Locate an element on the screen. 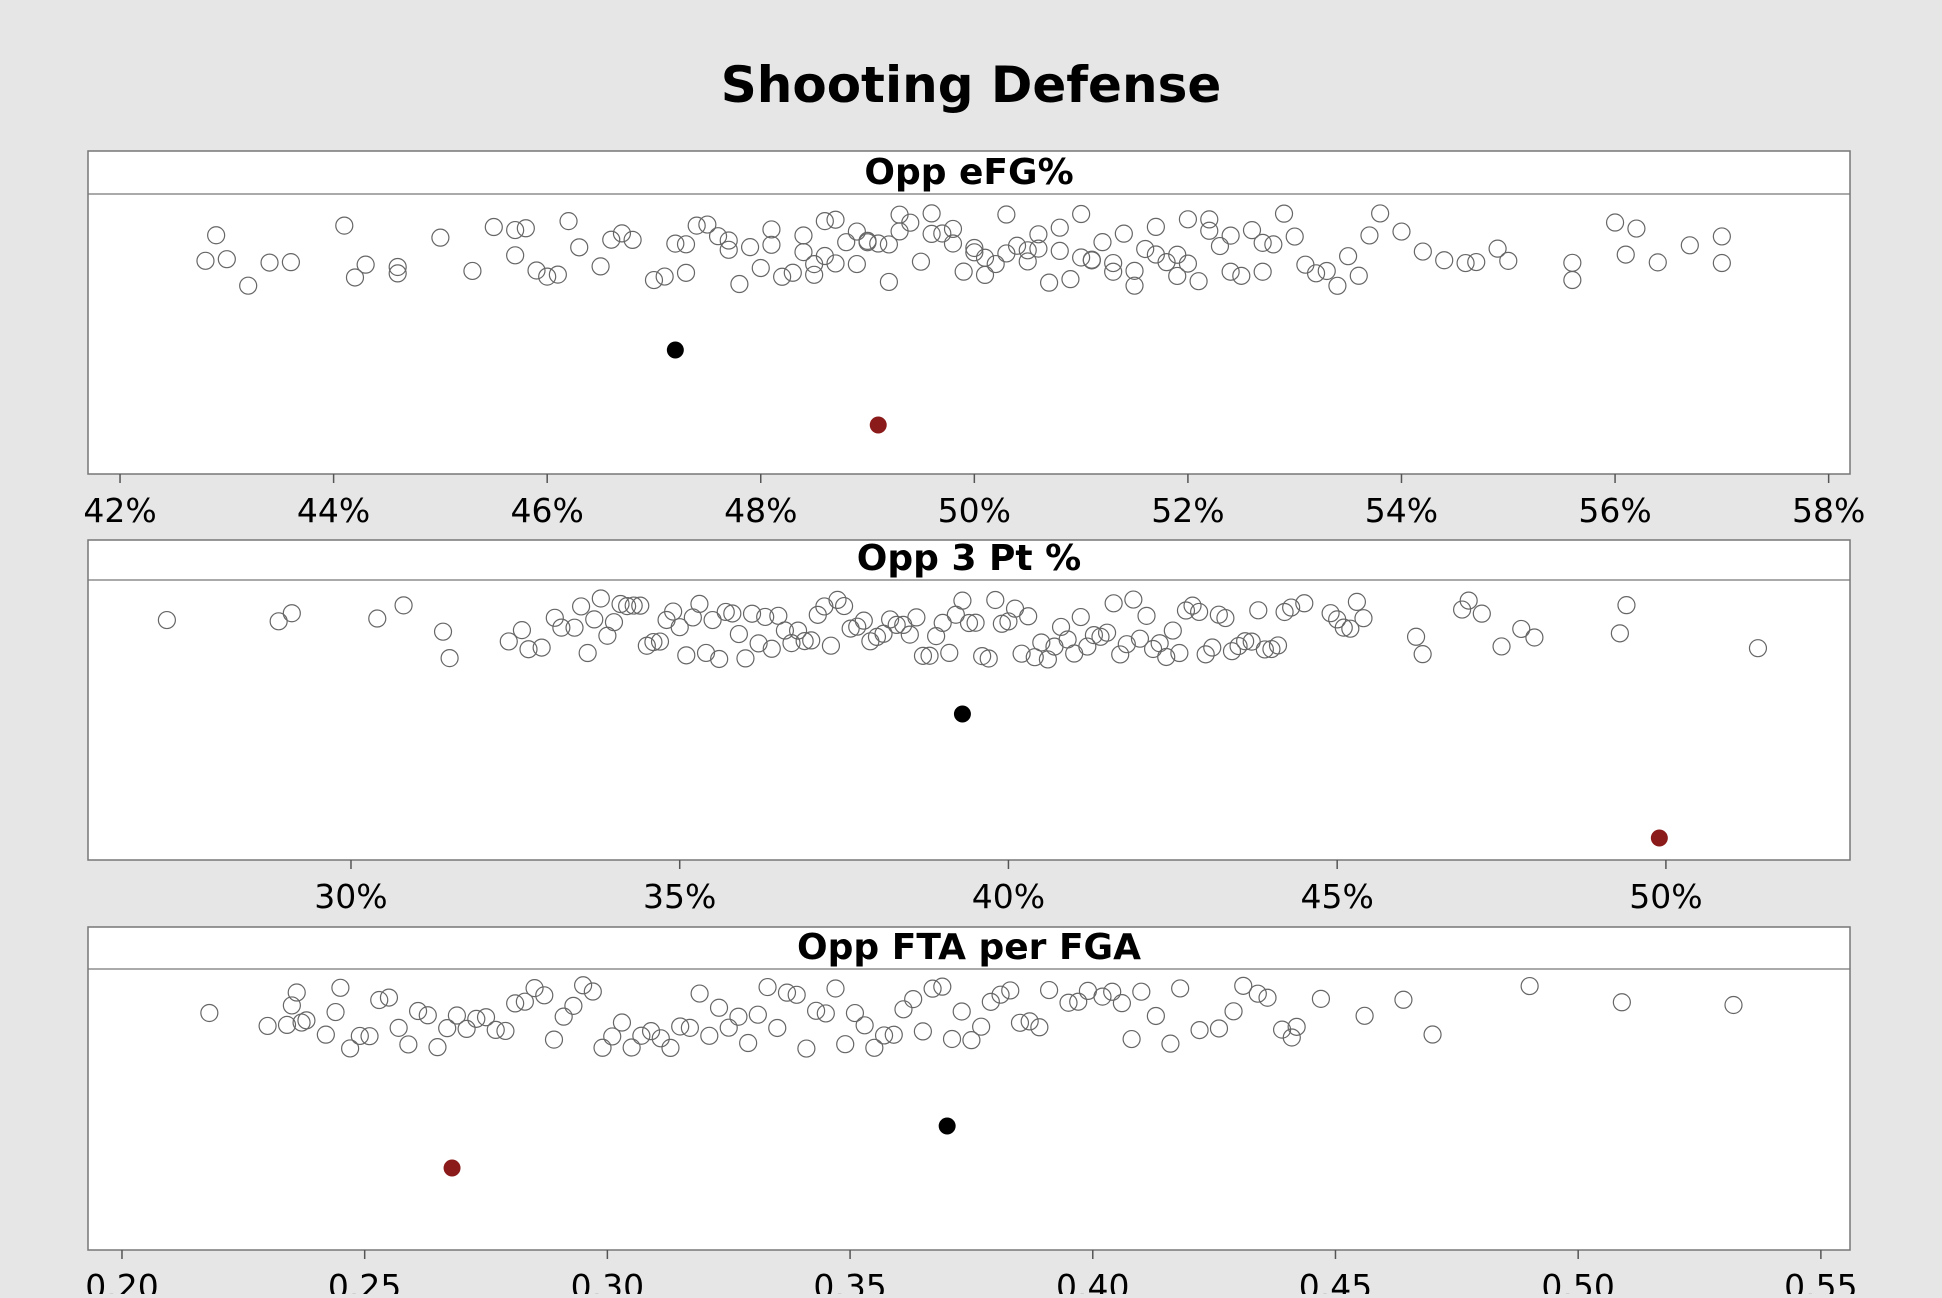  x-tick-label: 40% is located at coordinates (1008, 896).